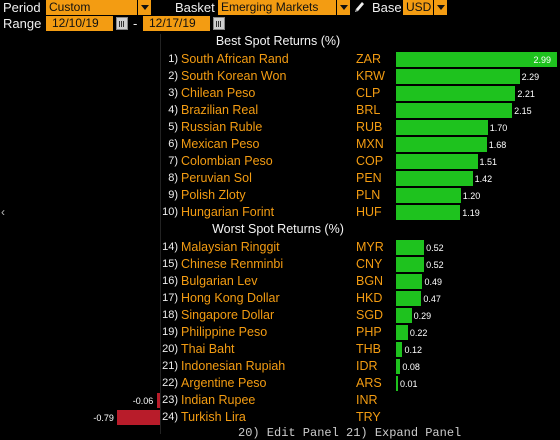  I want to click on currency-name: Mexican Peso, so click(220, 144).